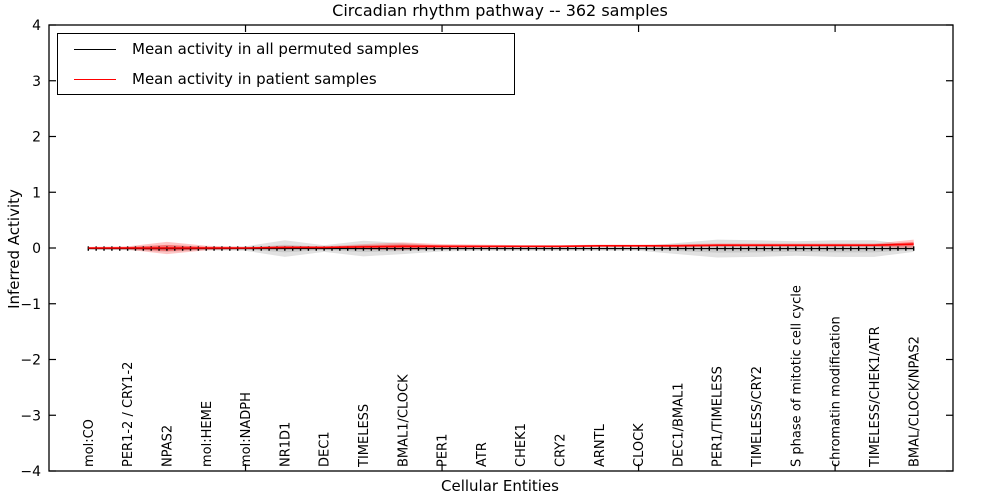  Describe the element at coordinates (364, 436) in the screenshot. I see `x-category-label: TIMELESS` at that location.